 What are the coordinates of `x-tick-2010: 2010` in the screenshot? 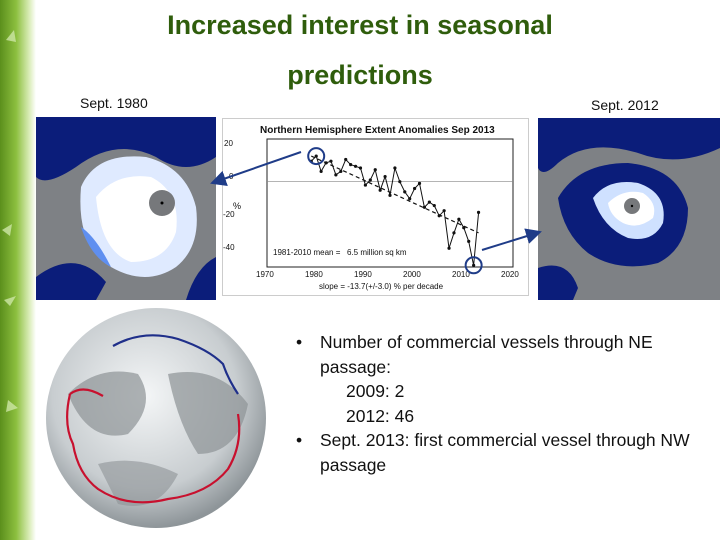 It's located at (461, 274).